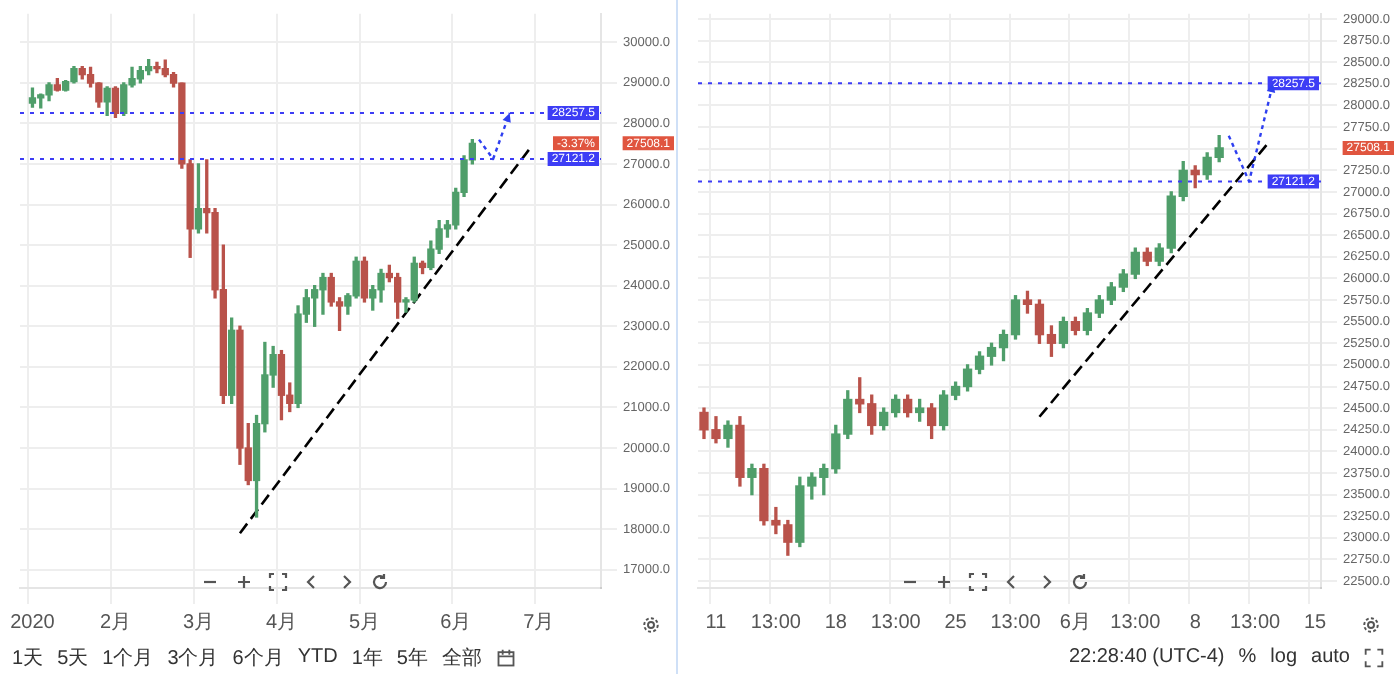 This screenshot has height=674, width=1396. I want to click on text: 1个月, so click(128, 658).